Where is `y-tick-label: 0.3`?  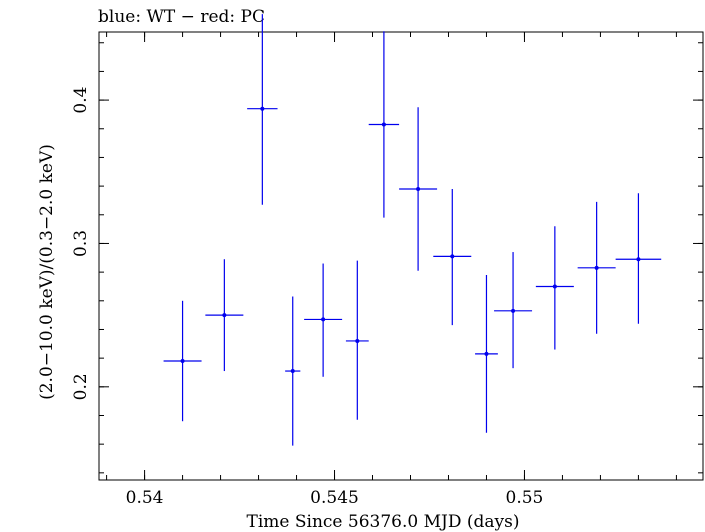 y-tick-label: 0.3 is located at coordinates (81, 243).